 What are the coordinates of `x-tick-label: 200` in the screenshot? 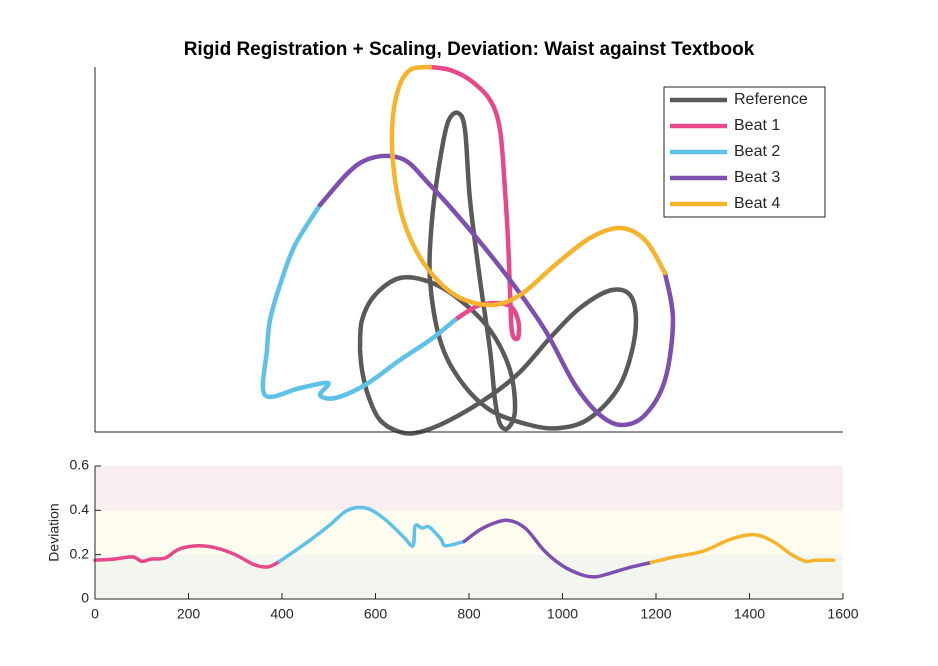 It's located at (189, 614).